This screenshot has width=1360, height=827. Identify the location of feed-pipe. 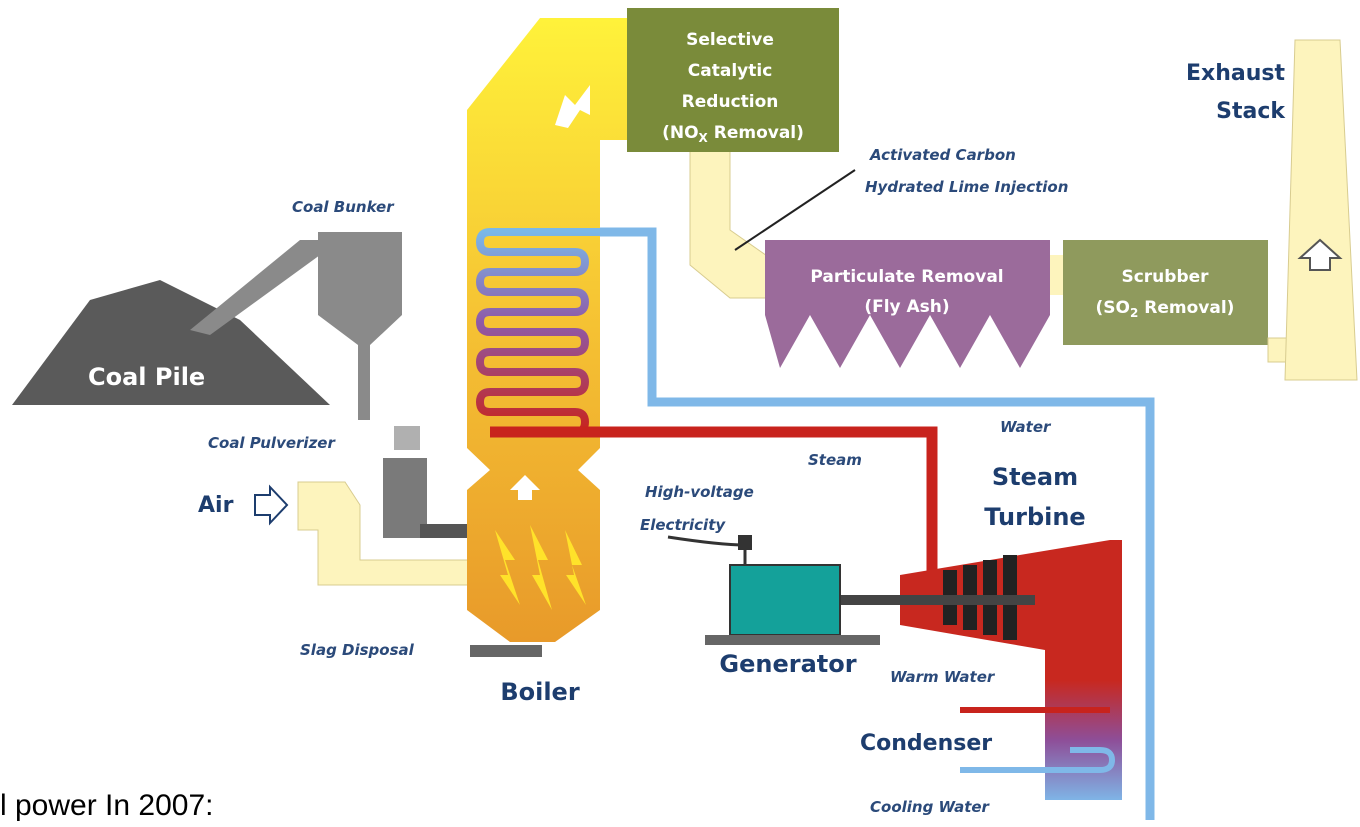
(450, 531).